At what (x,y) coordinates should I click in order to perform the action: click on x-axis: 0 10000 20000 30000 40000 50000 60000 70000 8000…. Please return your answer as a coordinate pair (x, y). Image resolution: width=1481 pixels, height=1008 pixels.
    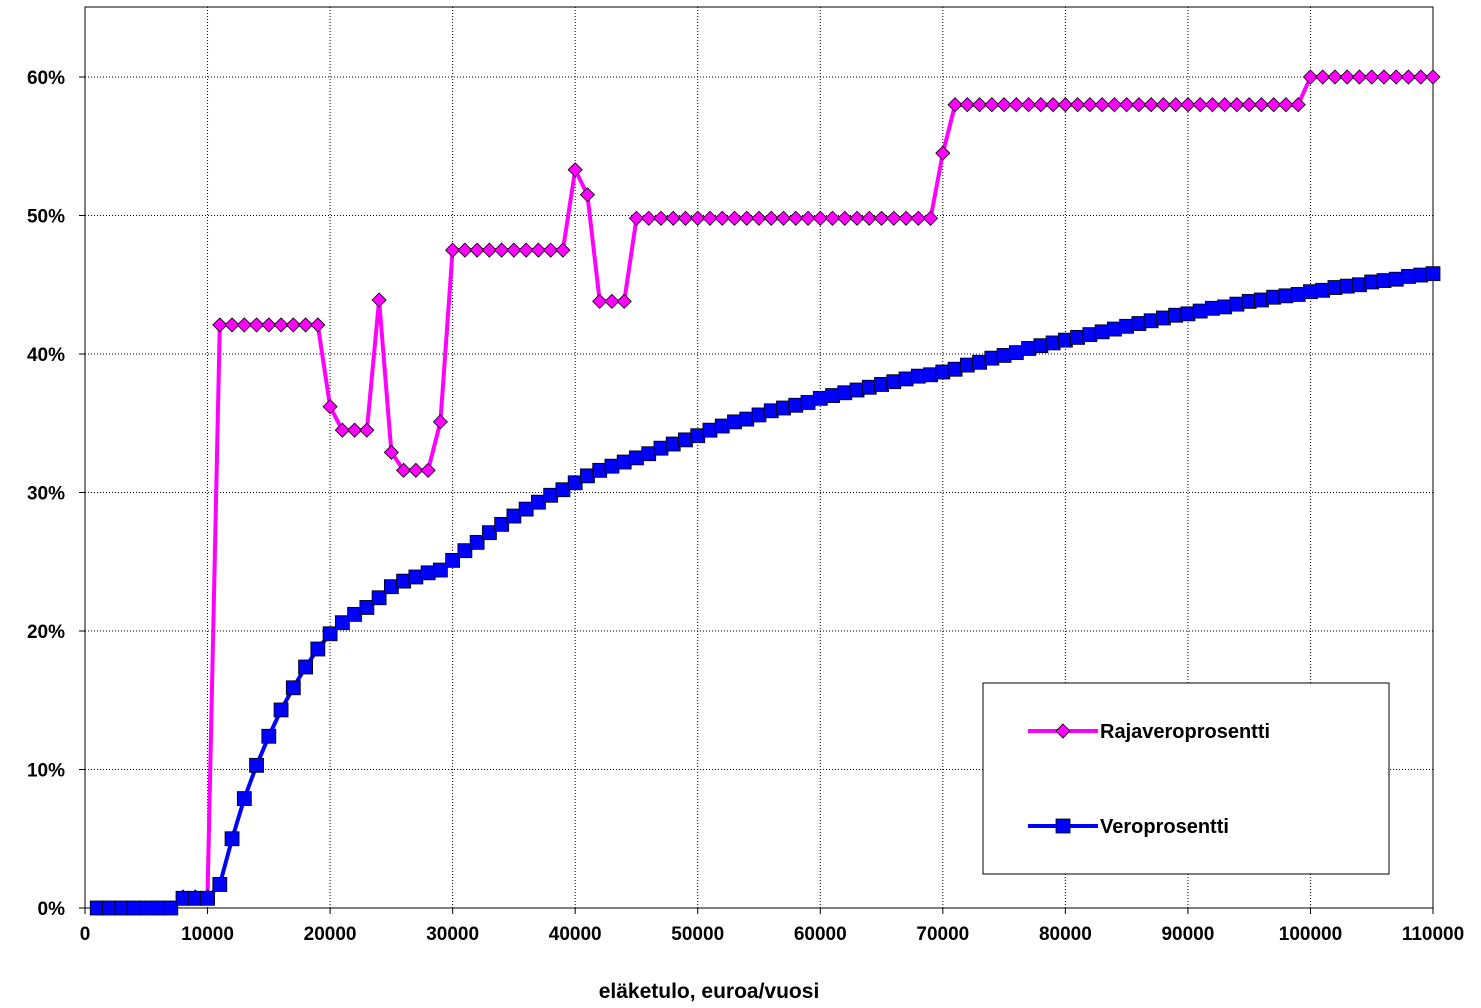
    Looking at the image, I should click on (772, 926).